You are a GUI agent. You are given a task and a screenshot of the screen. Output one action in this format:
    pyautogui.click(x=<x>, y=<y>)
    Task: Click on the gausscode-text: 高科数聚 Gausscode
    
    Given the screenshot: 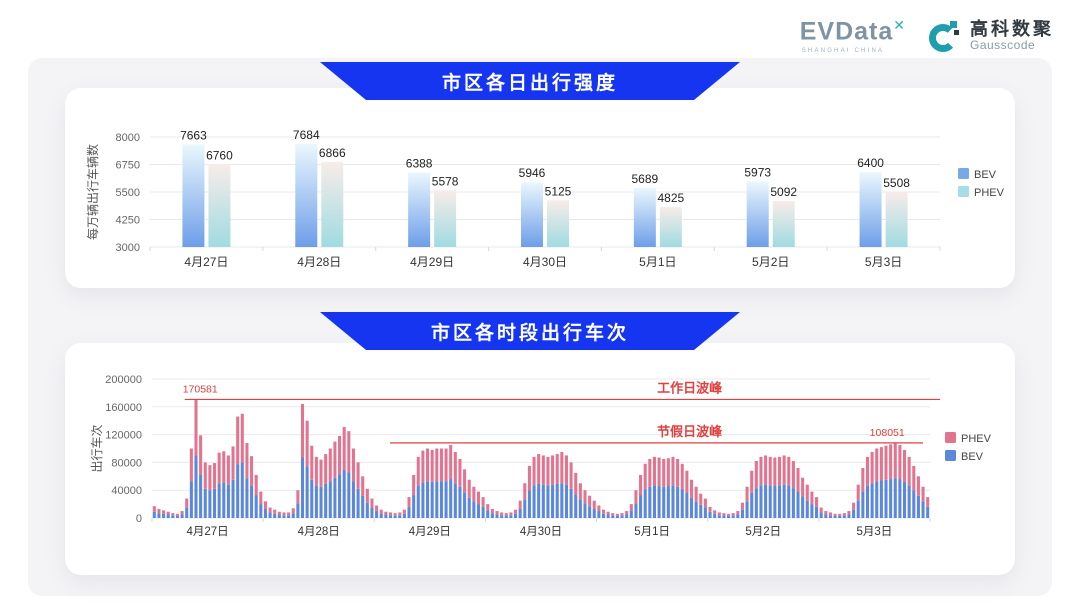 What is the action you would take?
    pyautogui.click(x=1012, y=35)
    